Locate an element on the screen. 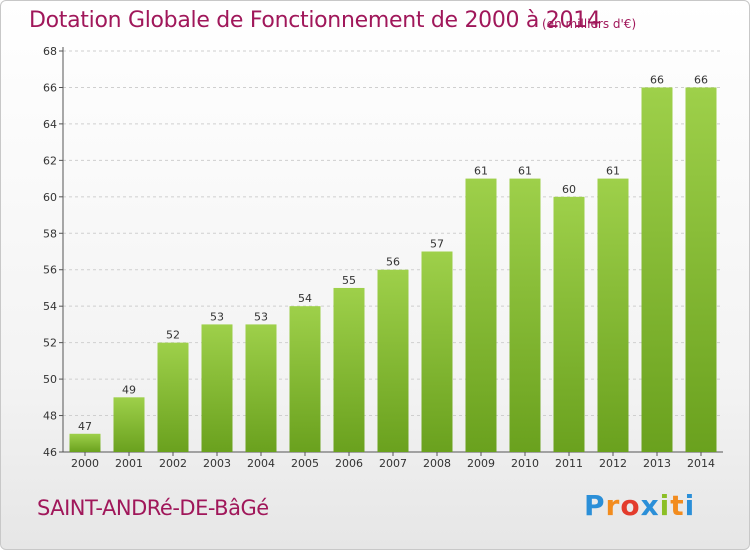 This screenshot has width=750, height=550. bar-2014 is located at coordinates (701, 270).